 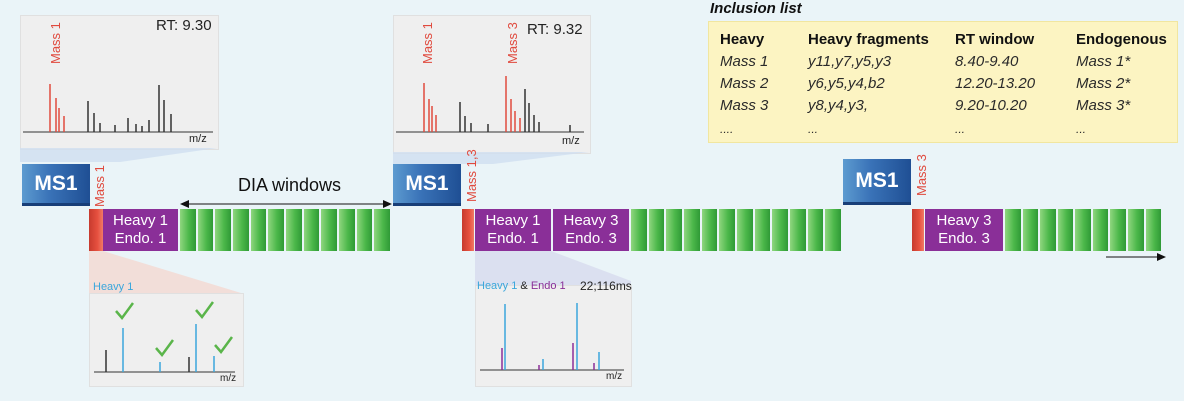 What do you see at coordinates (490, 104) in the screenshot?
I see `spectrum-top-2-plot` at bounding box center [490, 104].